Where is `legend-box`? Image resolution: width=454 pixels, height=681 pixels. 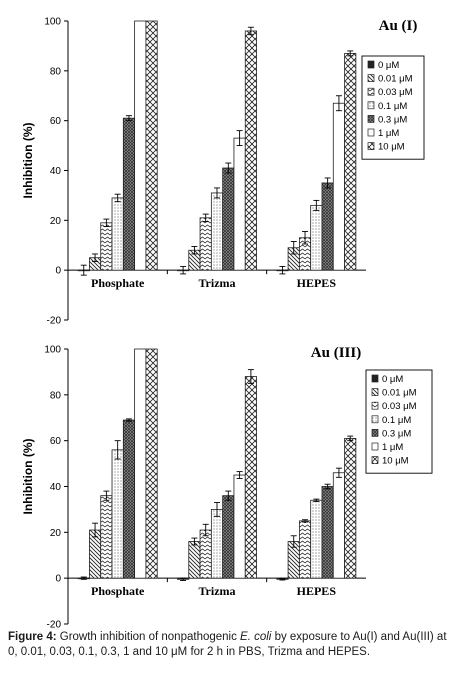
legend-box is located at coordinates (393, 107).